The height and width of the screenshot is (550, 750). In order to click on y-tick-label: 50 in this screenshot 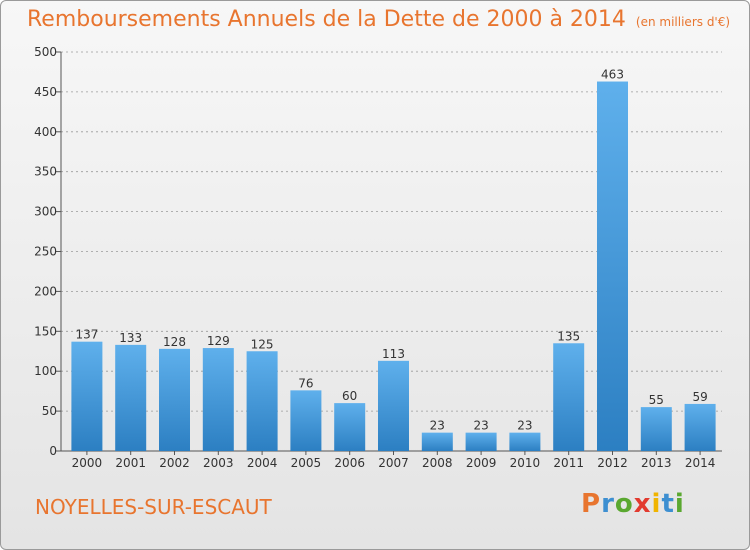, I will do `click(49, 411)`.